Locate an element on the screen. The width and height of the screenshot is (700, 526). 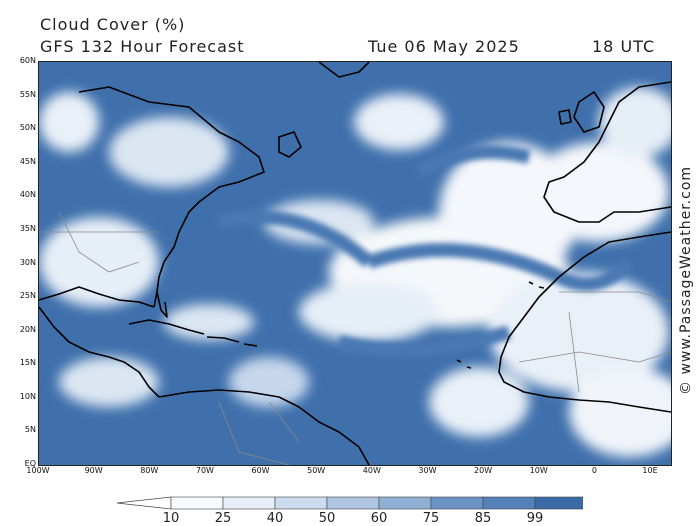
lon-tick-label: 100W is located at coordinates (38, 470).